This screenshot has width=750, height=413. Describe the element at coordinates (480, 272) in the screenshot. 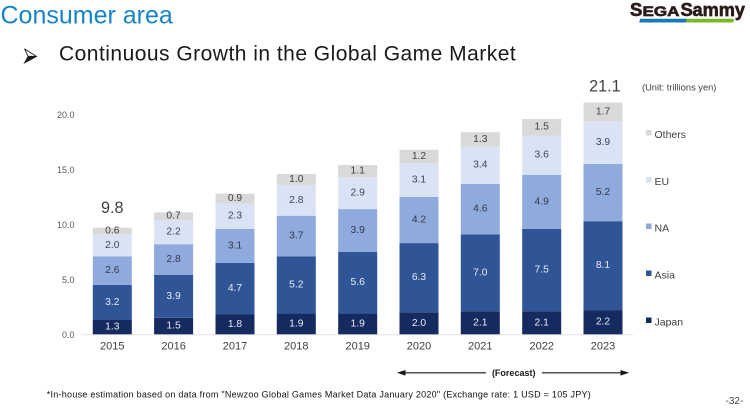

I see `svg-text: 7.0` at that location.